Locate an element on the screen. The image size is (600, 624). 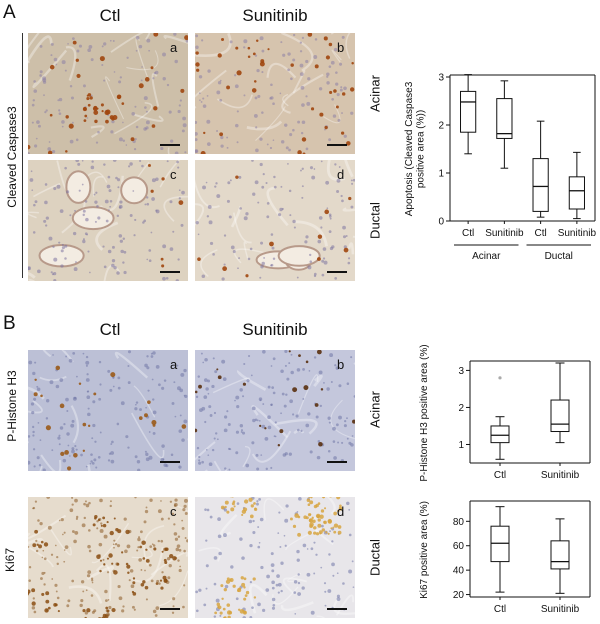
y-tick-label: 0 is located at coordinates (441, 222).